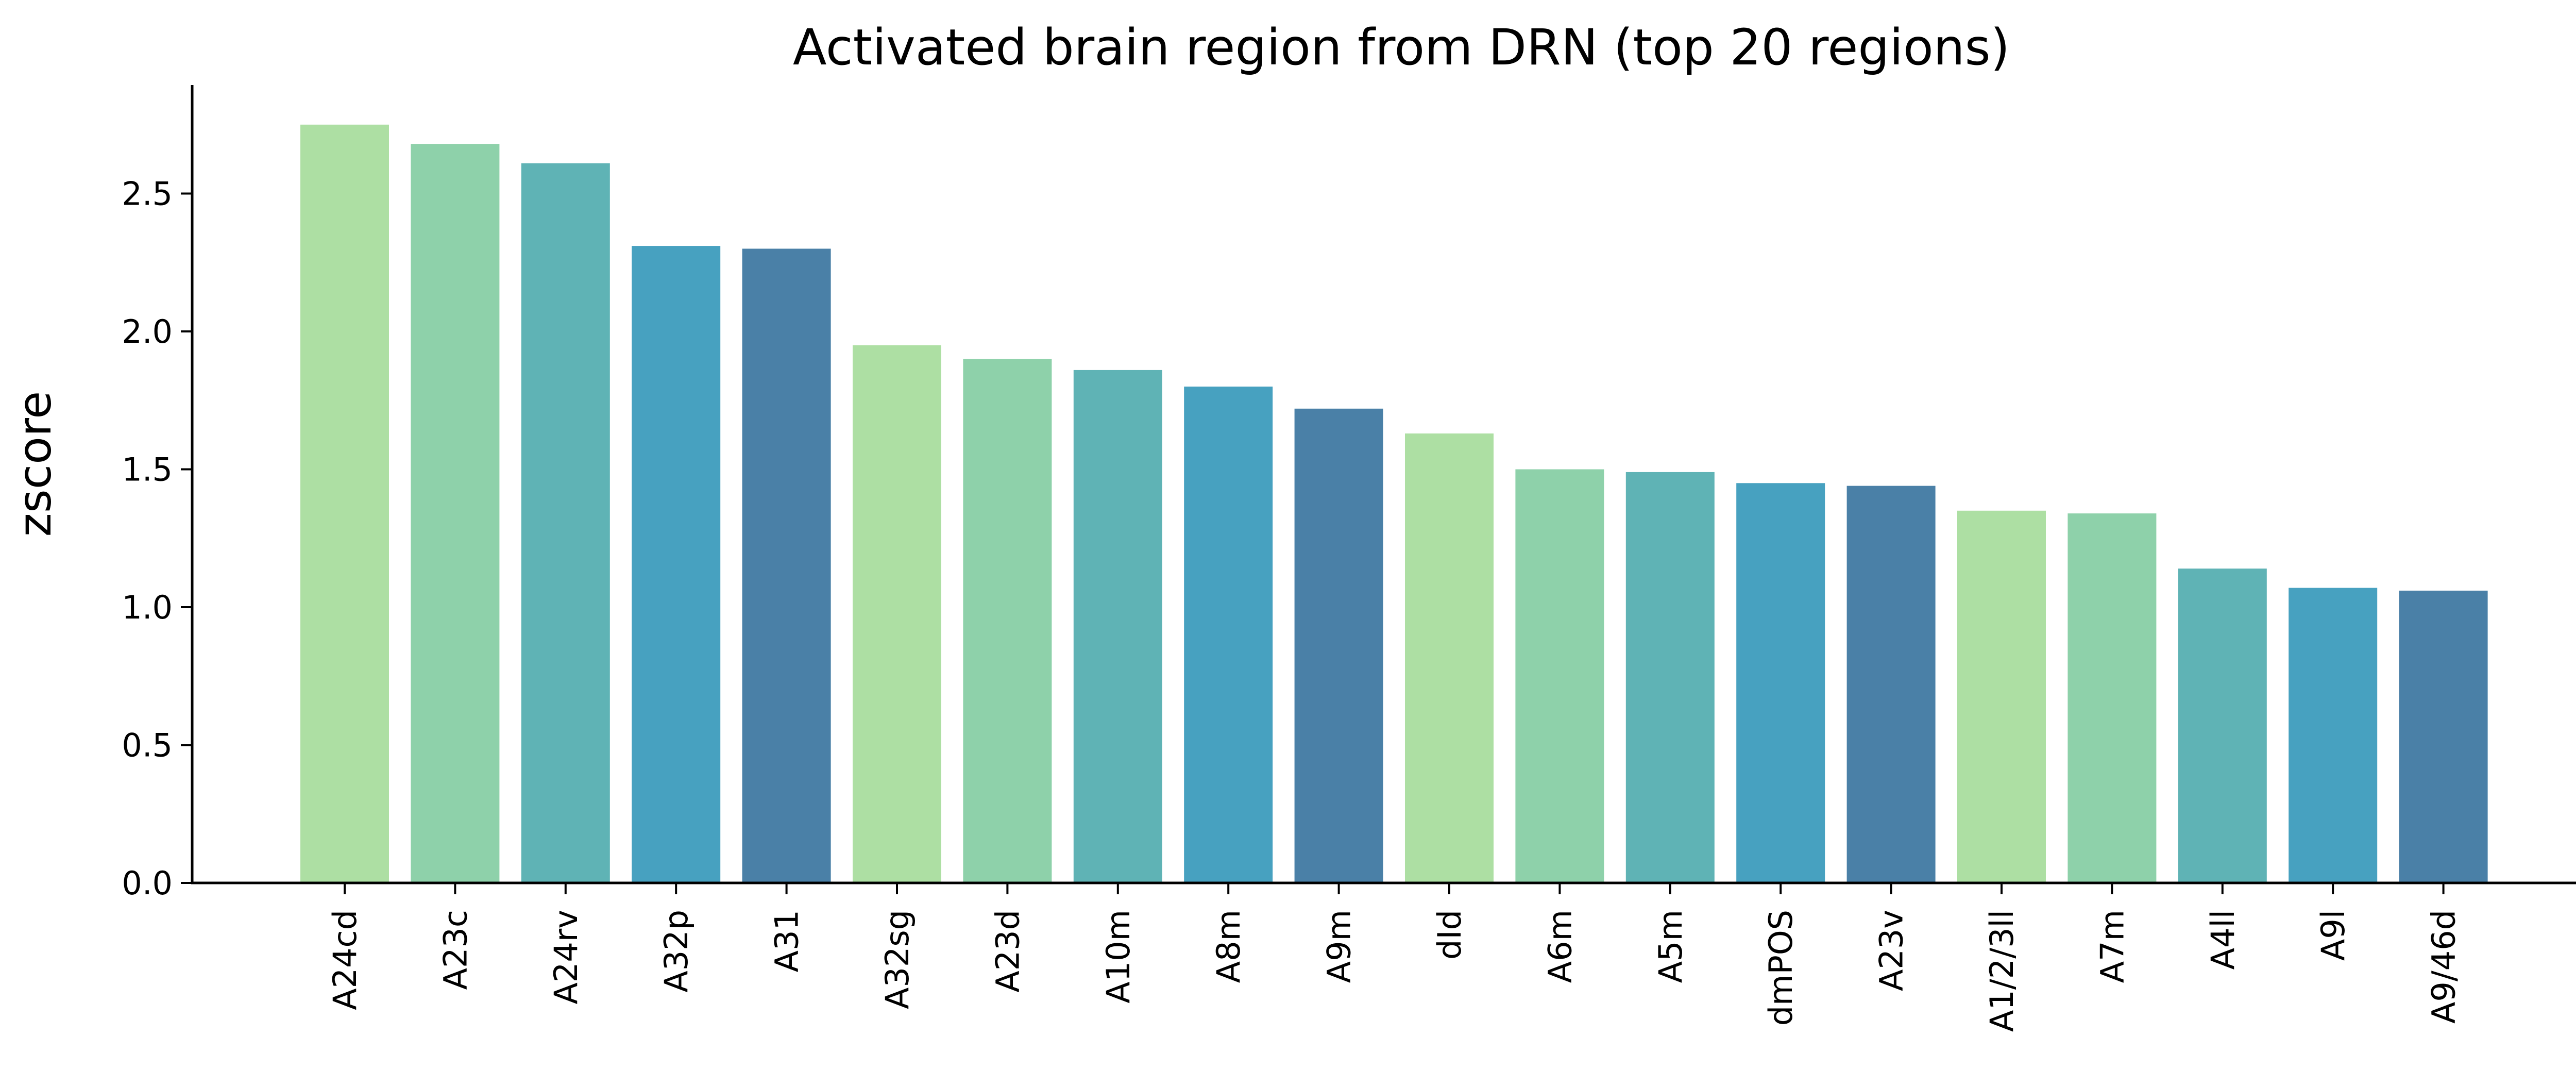 The image size is (2576, 1069). I want to click on bar-dmpos, so click(1780, 683).